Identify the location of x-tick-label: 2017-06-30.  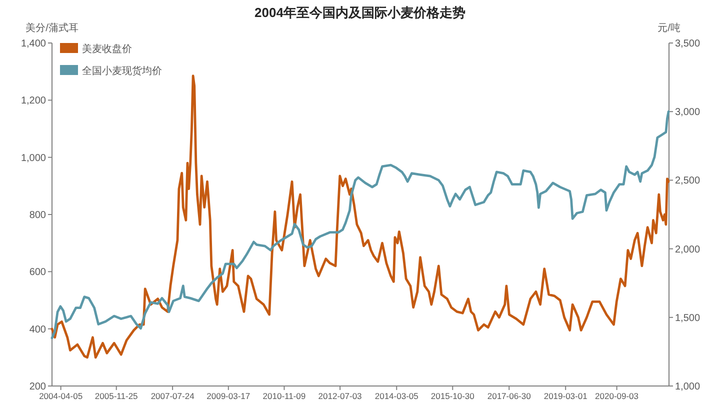
(509, 396).